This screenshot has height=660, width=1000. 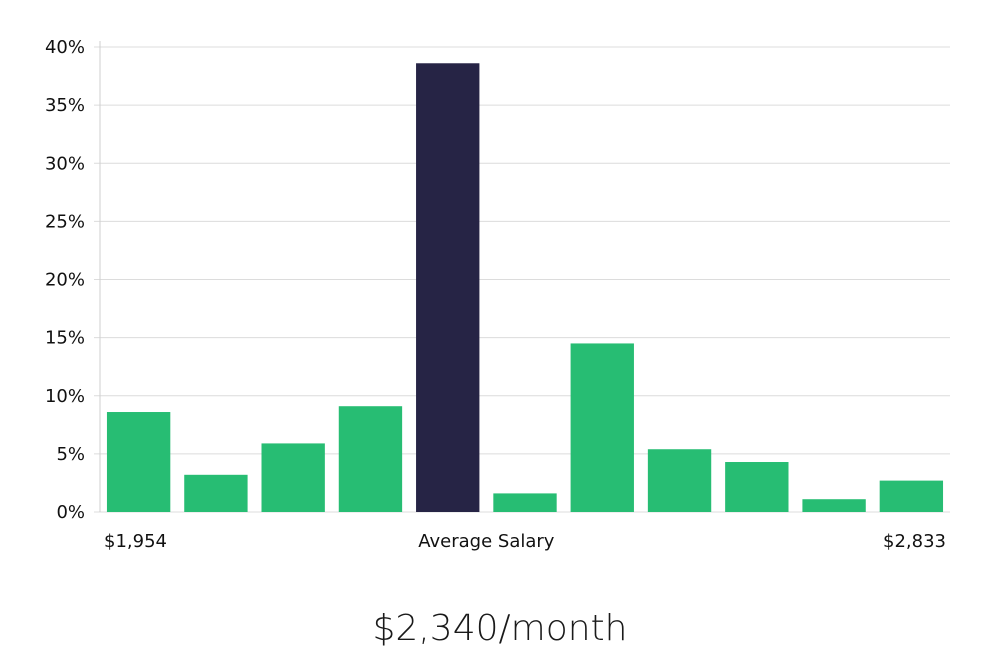 I want to click on y-tick-label: 10%, so click(x=65, y=396).